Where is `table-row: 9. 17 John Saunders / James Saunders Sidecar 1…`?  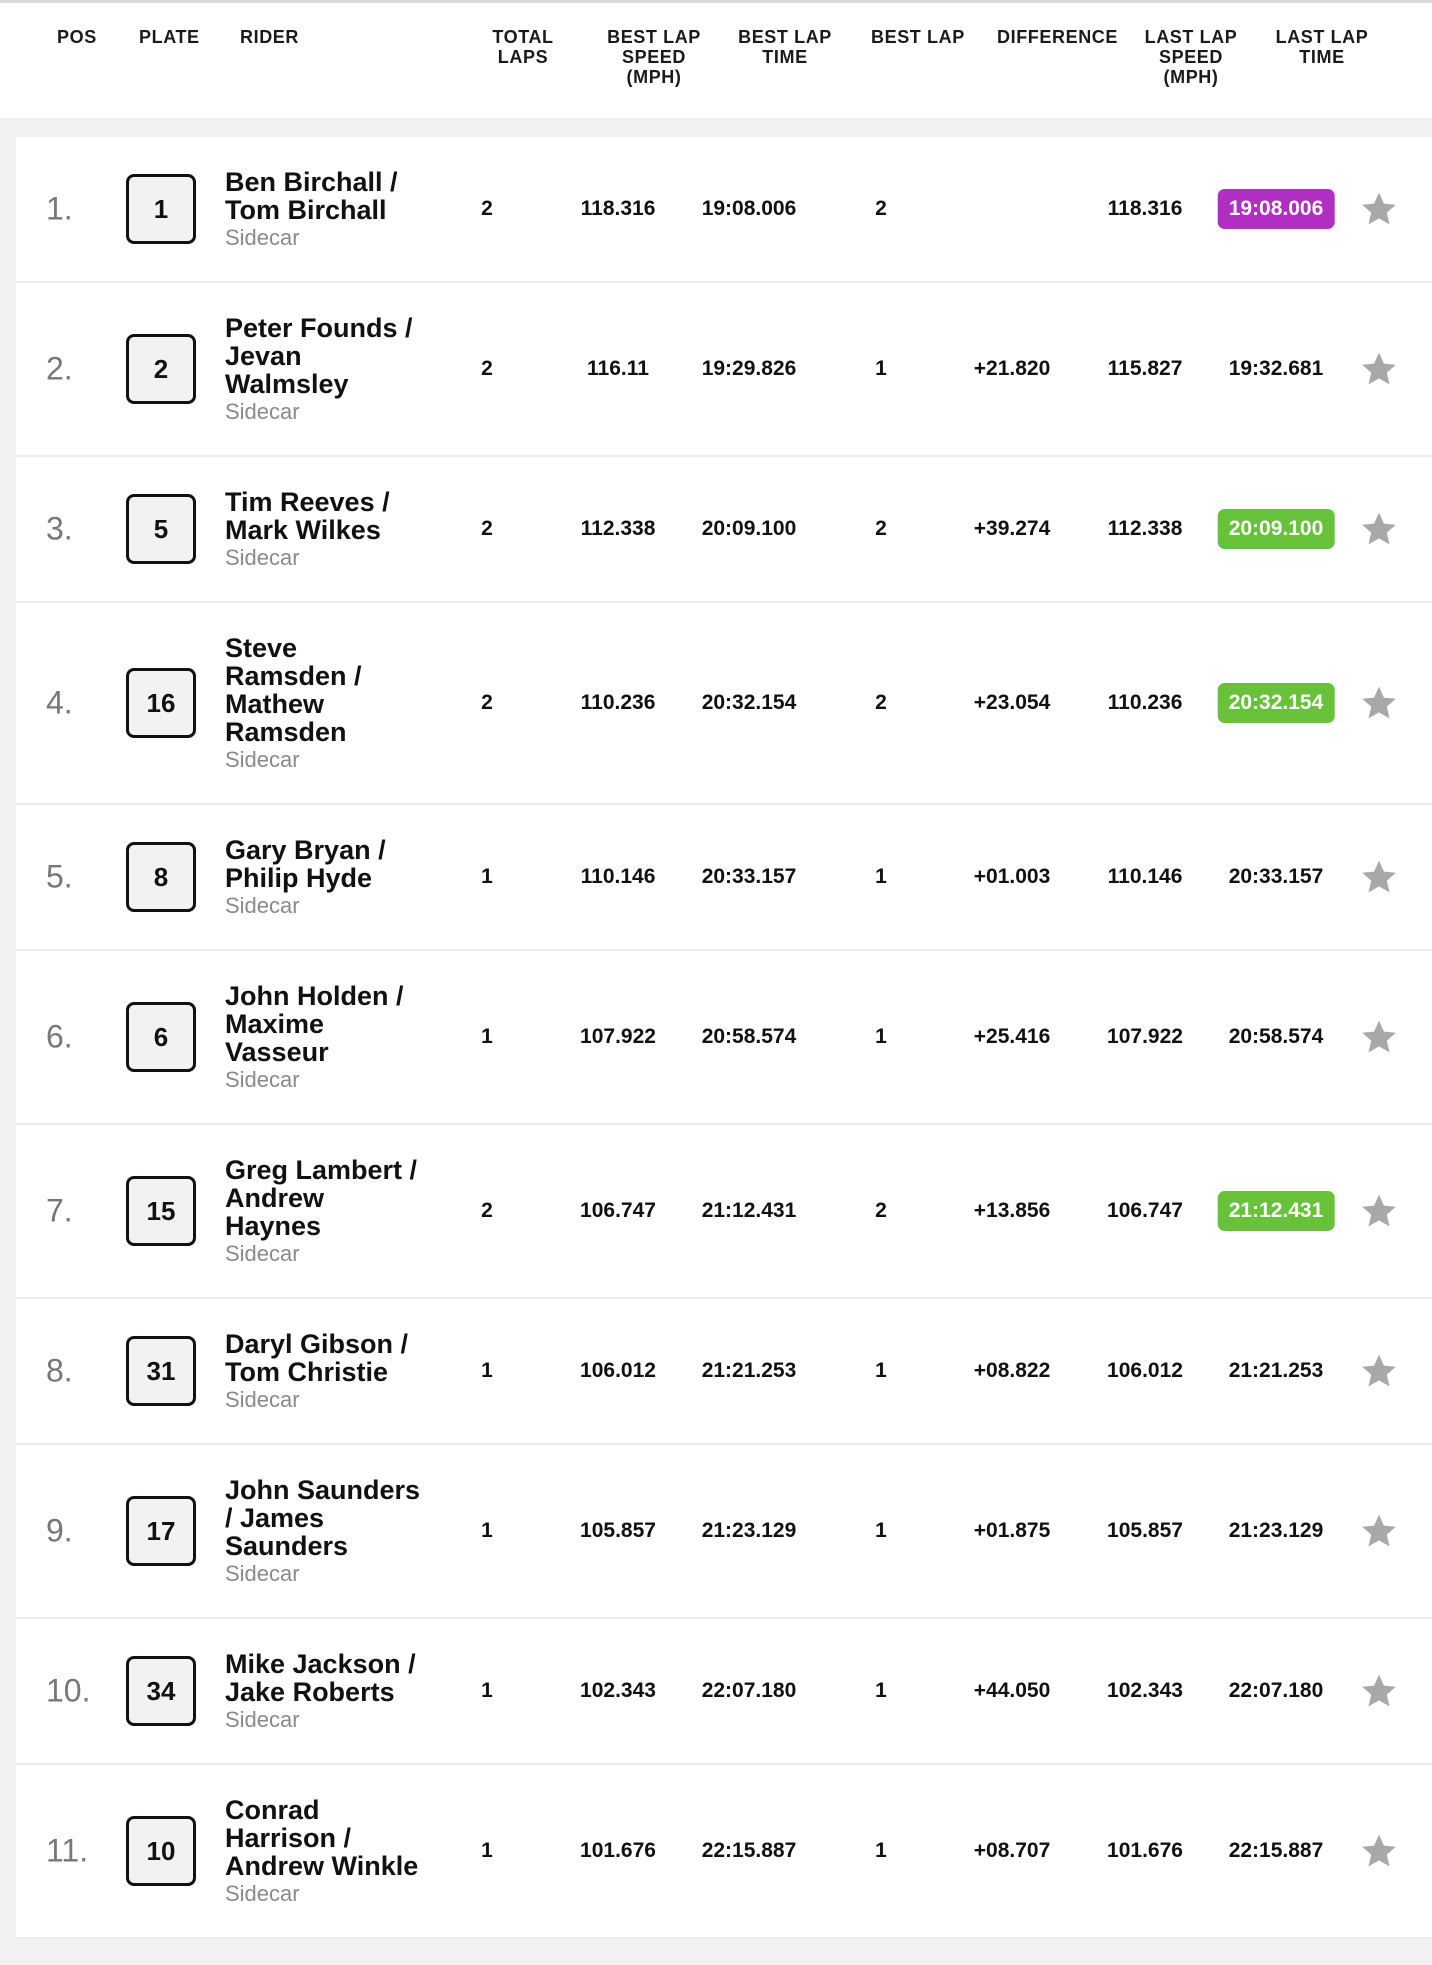 table-row: 9. 17 John Saunders / James Saunders Sidecar 1… is located at coordinates (724, 1532).